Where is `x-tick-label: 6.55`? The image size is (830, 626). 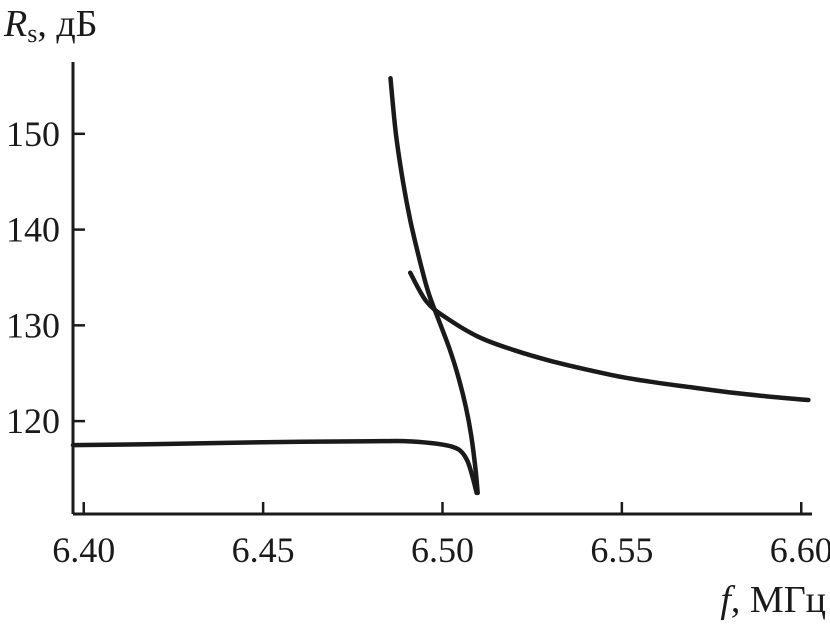
x-tick-label: 6.55 is located at coordinates (621, 550).